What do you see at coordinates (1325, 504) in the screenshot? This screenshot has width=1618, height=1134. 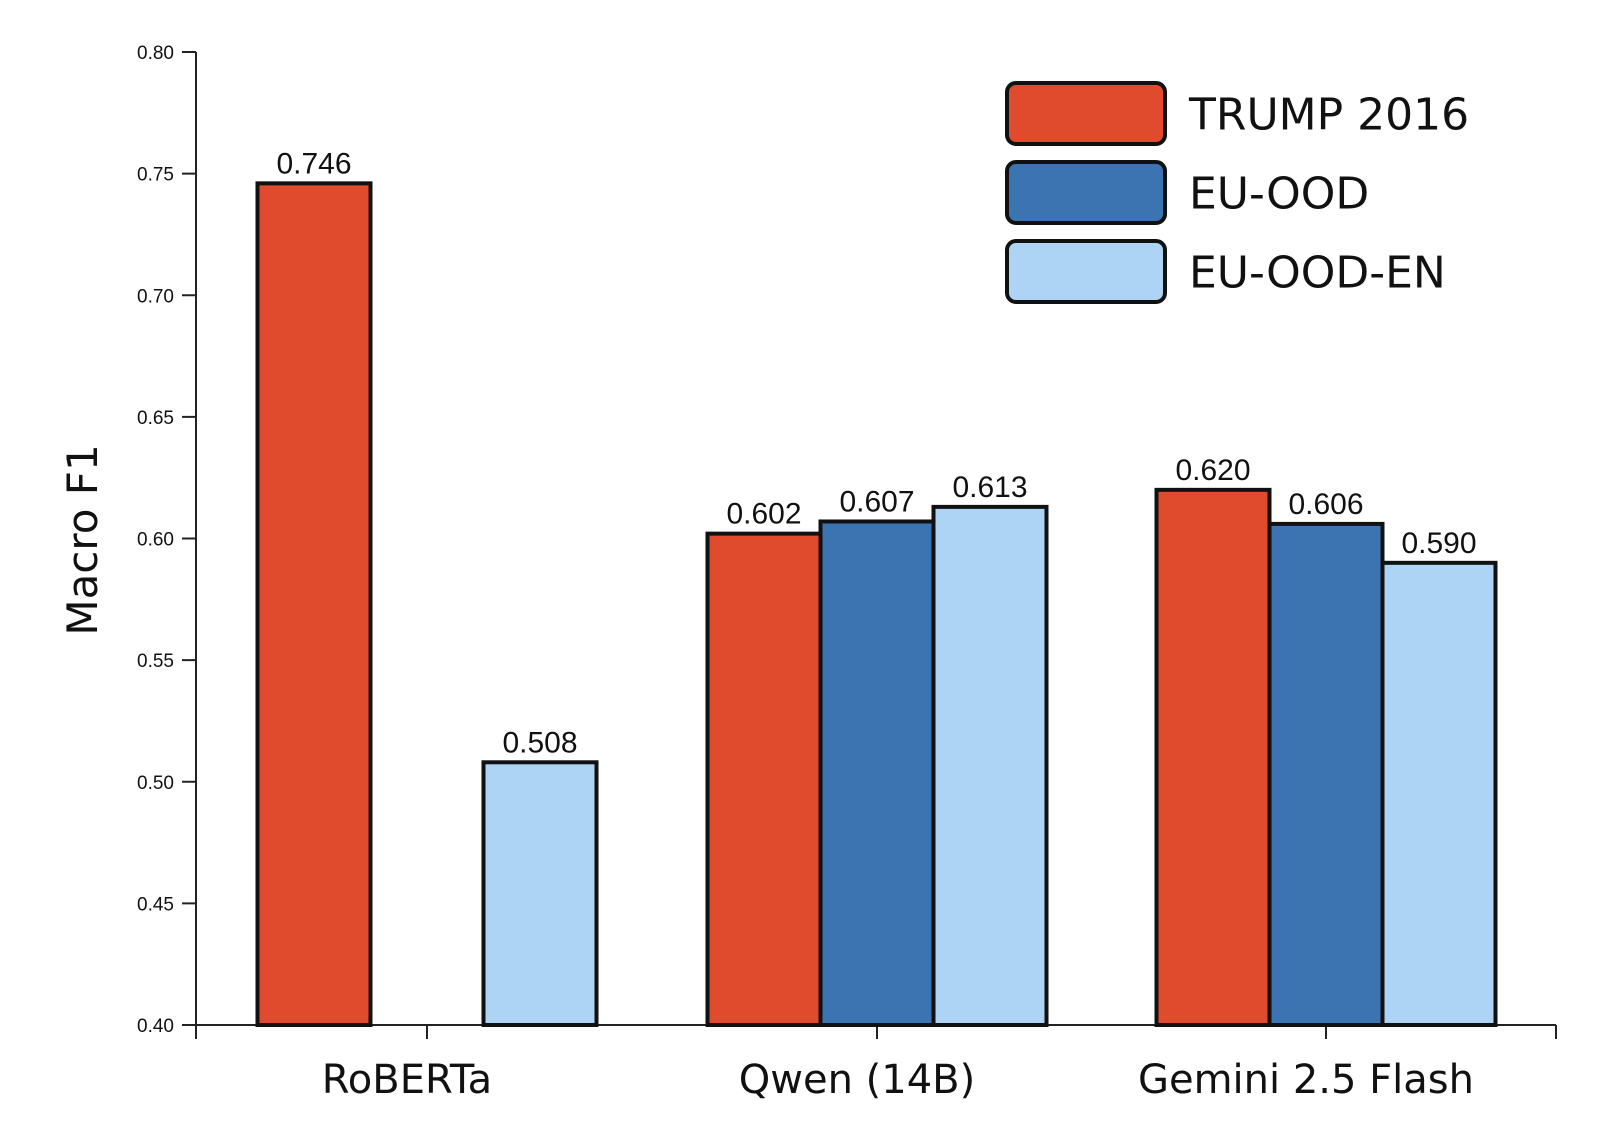 I see `bar-value-label: 0.606` at bounding box center [1325, 504].